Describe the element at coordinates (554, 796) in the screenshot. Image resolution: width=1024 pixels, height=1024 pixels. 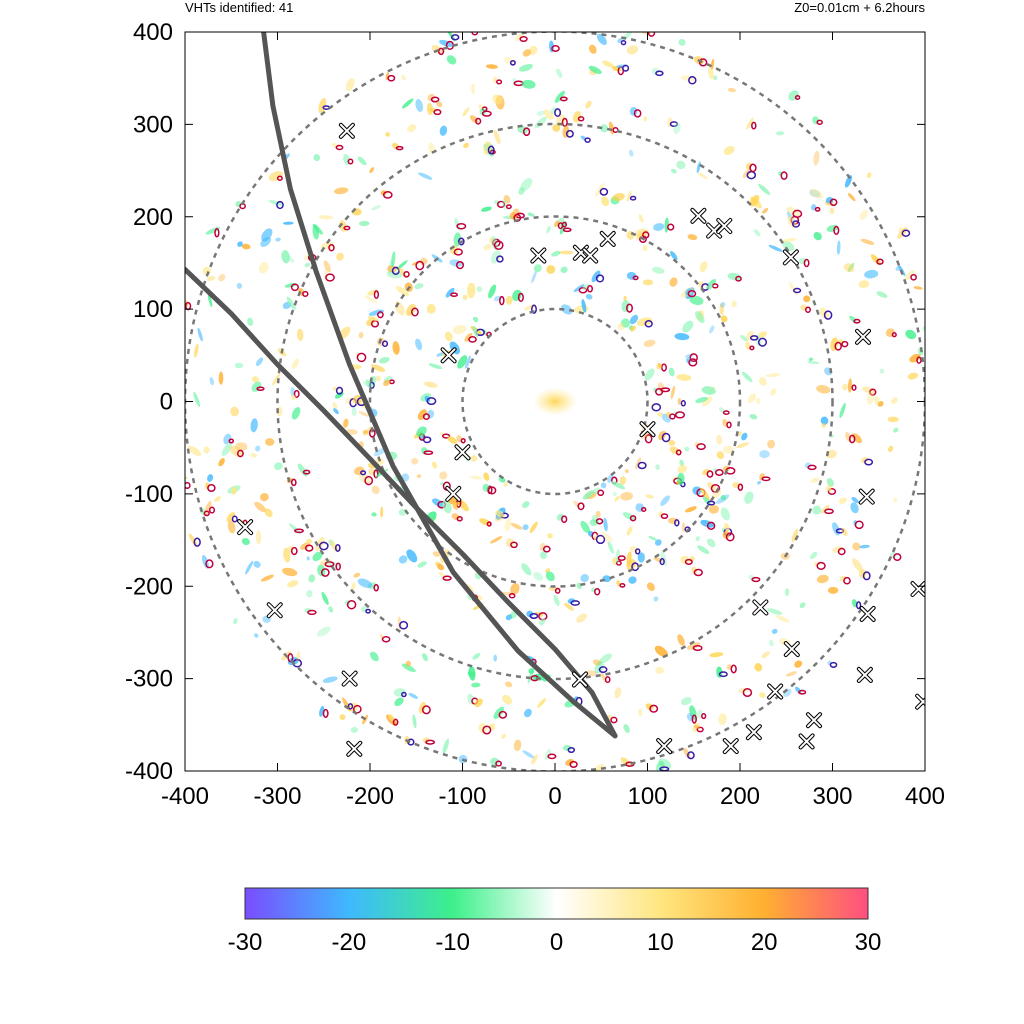
I see `x-tick-label: 0` at that location.